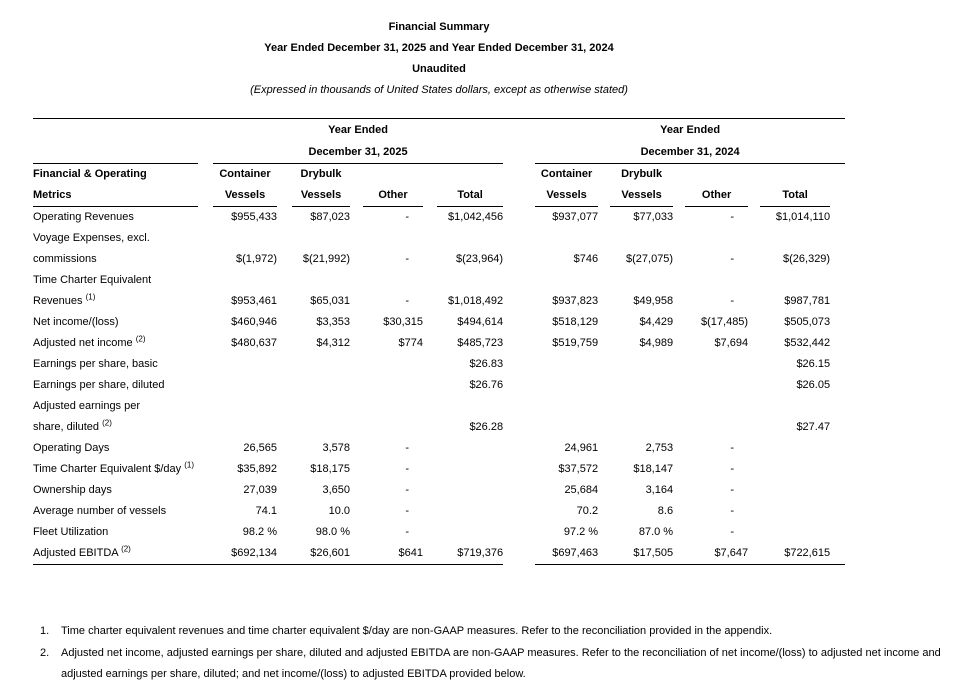 Image resolution: width=976 pixels, height=700 pixels. What do you see at coordinates (803, 217) in the screenshot?
I see `value-cell: $1,014,110` at bounding box center [803, 217].